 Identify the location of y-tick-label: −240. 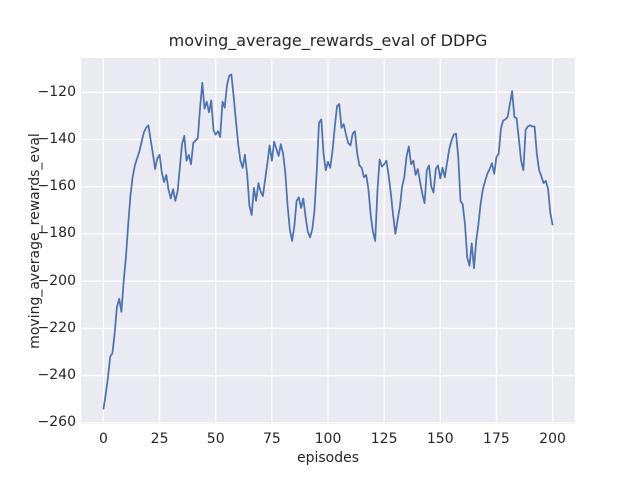
(56, 375).